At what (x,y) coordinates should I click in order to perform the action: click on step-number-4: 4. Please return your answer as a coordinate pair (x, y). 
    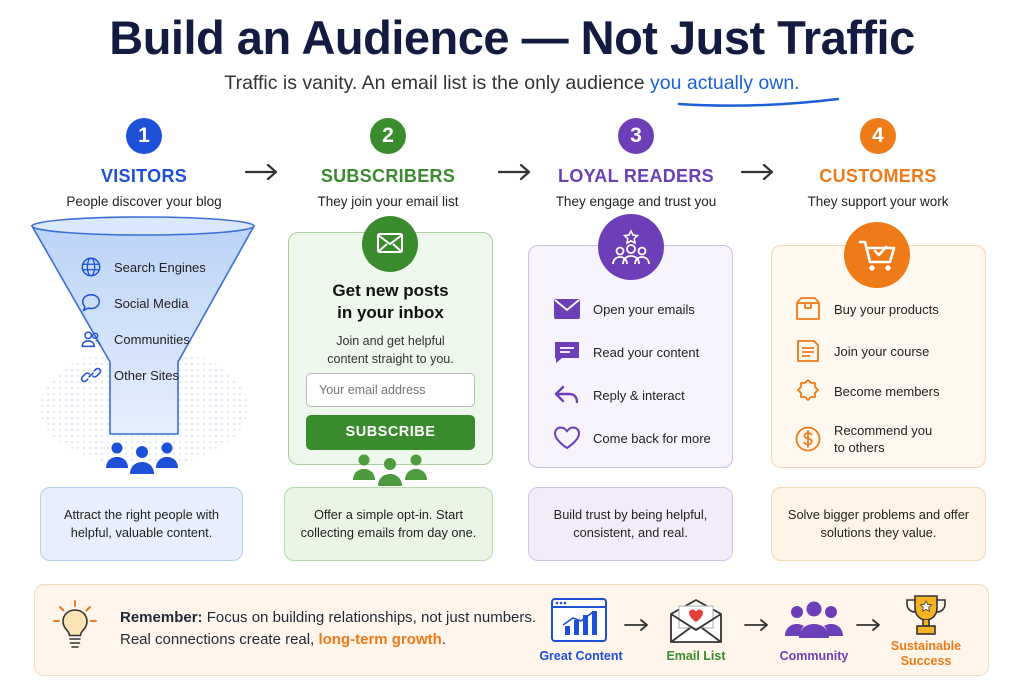
    Looking at the image, I should click on (878, 136).